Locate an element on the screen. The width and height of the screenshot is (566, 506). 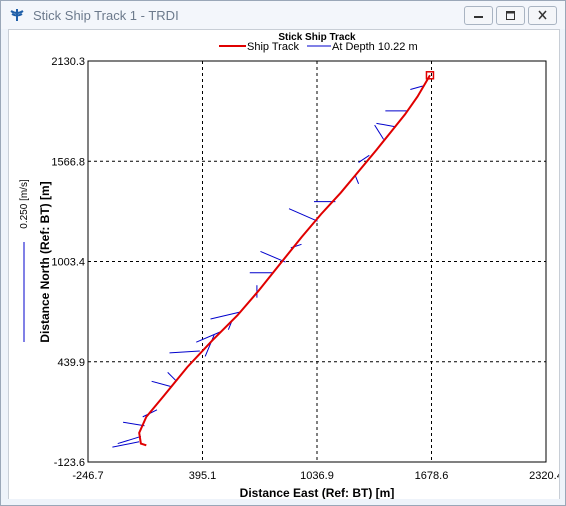
y-axis-label: Distance North (Ref: BT) [m] is located at coordinates (45, 261).